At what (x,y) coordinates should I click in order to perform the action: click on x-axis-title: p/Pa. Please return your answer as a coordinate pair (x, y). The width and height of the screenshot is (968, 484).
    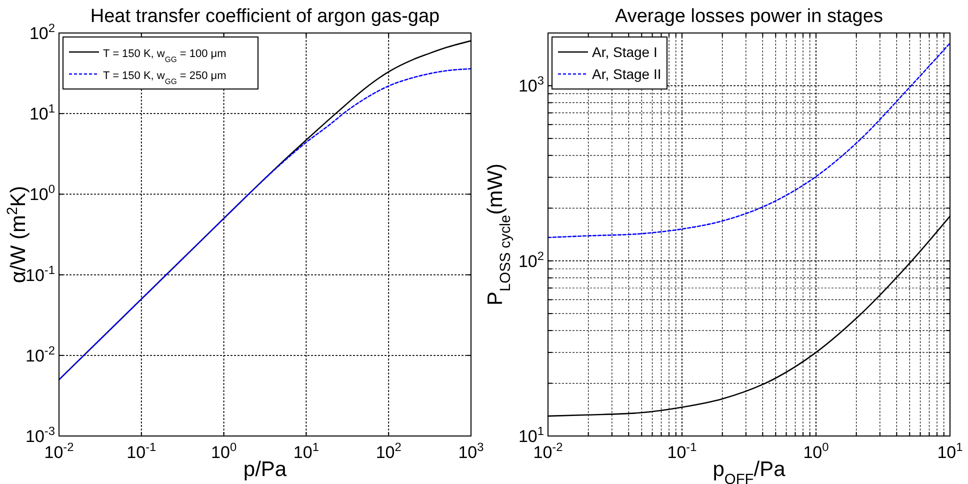
    Looking at the image, I should click on (265, 469).